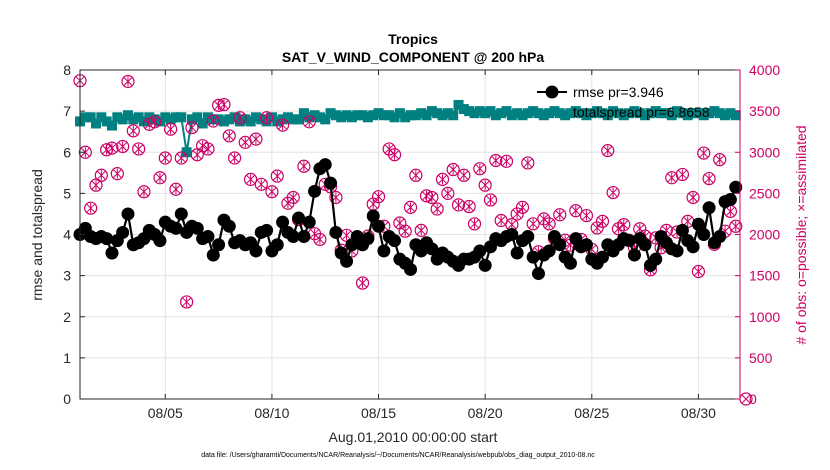 Image resolution: width=830 pixels, height=470 pixels. What do you see at coordinates (761, 358) in the screenshot?
I see `y-right-tick-label: 500` at bounding box center [761, 358].